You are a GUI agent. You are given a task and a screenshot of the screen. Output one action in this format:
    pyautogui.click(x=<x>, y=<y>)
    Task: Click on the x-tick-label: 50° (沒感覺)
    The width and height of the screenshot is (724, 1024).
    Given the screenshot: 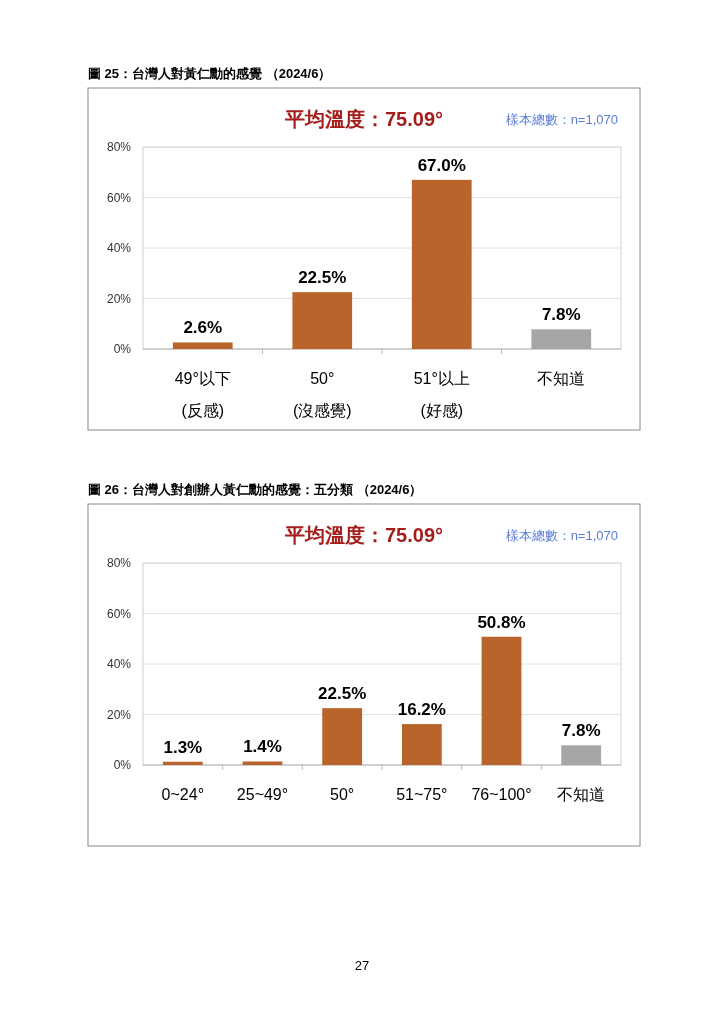 What is the action you would take?
    pyautogui.click(x=322, y=394)
    